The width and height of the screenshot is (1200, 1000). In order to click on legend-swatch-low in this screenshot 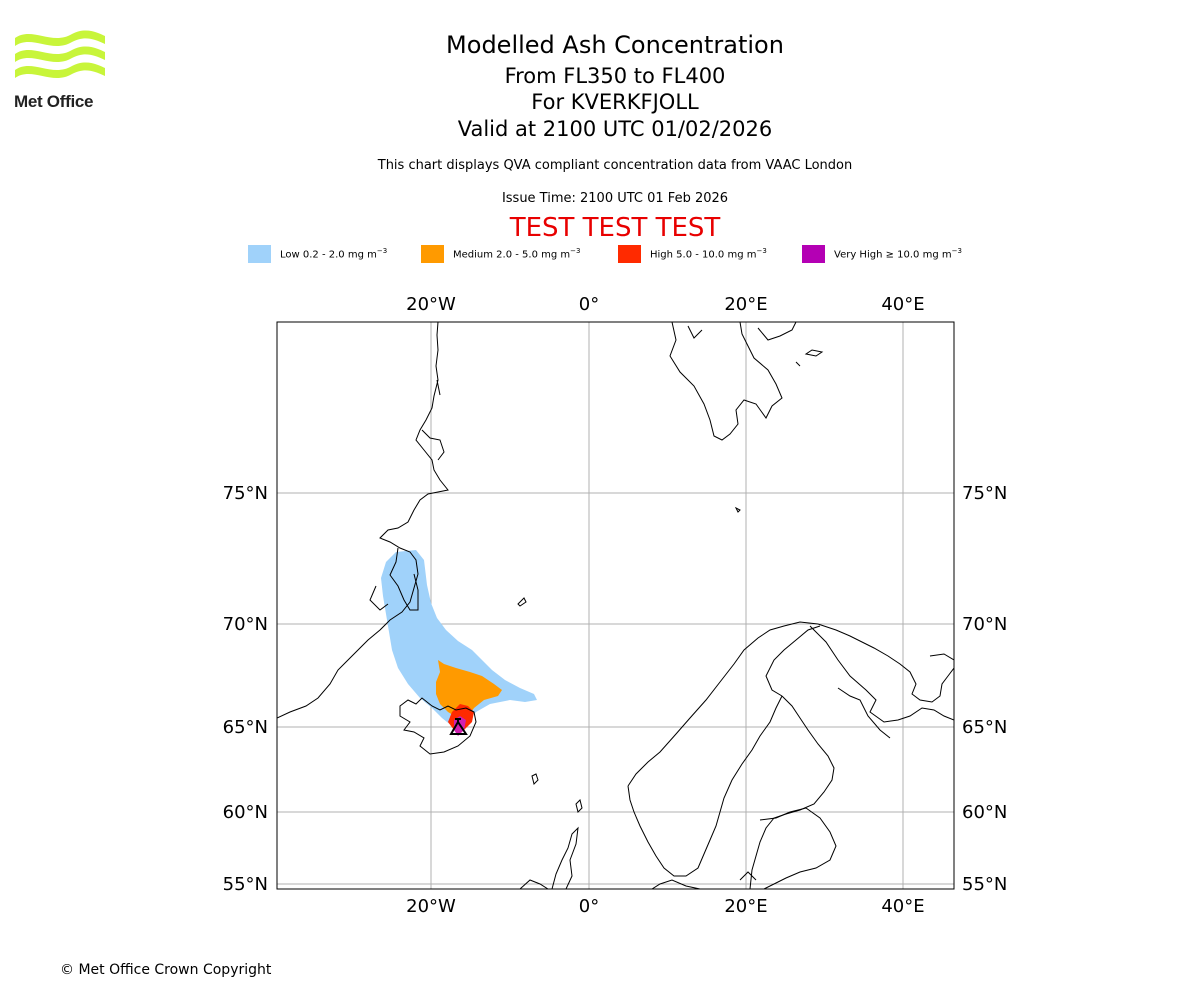, I will do `click(259, 254)`.